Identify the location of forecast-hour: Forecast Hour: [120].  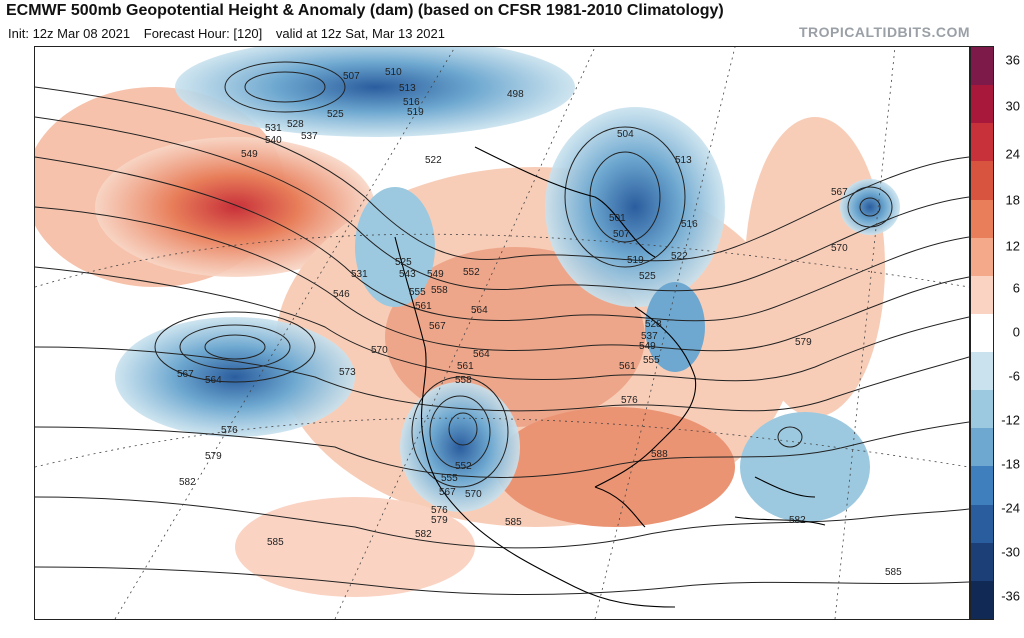
(203, 33).